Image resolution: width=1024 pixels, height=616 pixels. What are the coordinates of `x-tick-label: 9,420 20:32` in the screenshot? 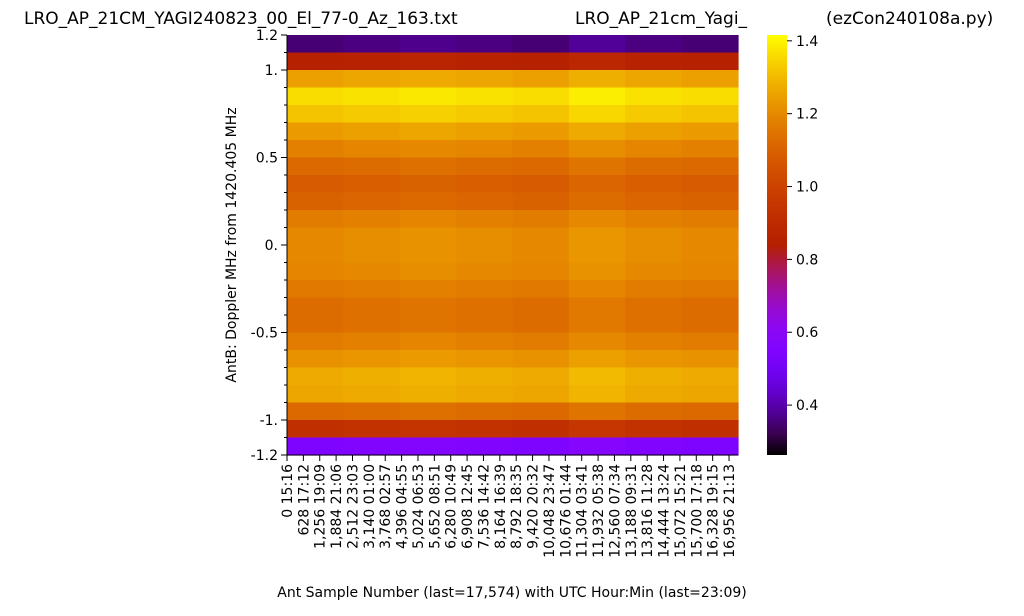 It's located at (534, 506).